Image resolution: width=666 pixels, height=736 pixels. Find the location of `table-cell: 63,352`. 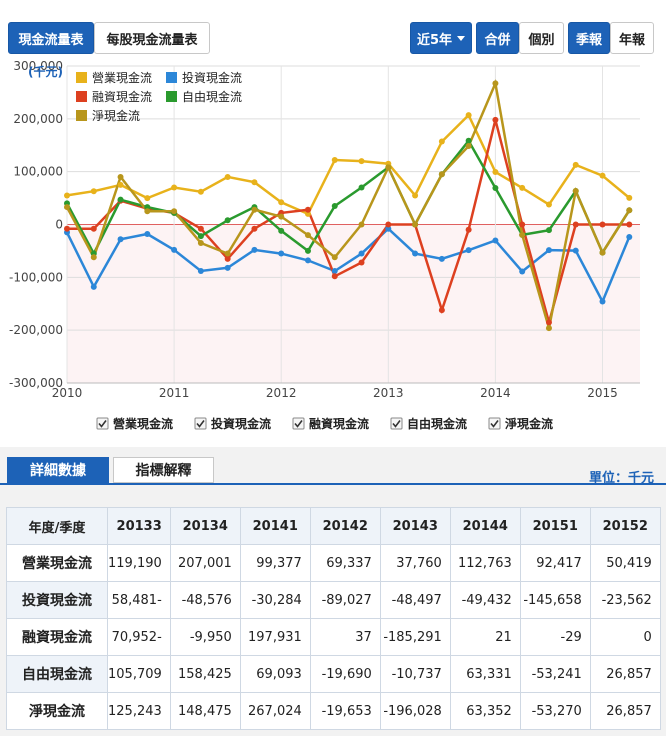

table-cell: 63,352 is located at coordinates (485, 711).